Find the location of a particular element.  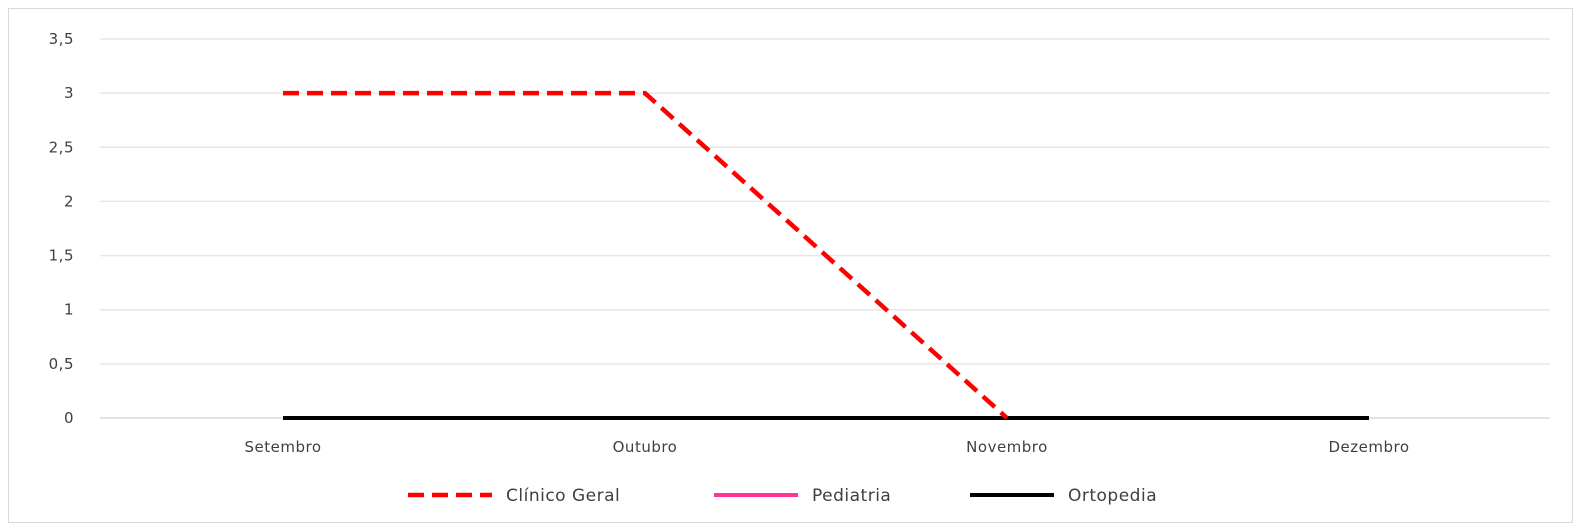

x-axis-ticks: Setembro Outubro Novembro Dezembro is located at coordinates (826, 447).